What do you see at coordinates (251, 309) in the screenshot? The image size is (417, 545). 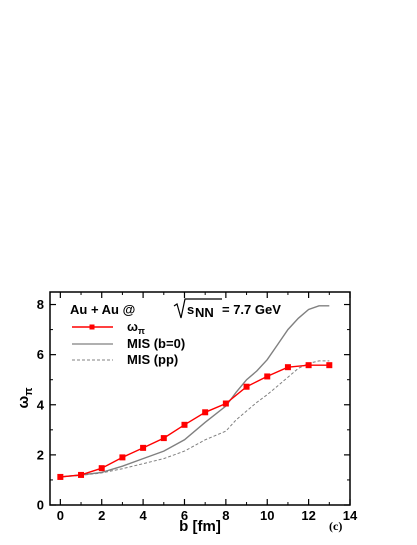 I see `chart-title-suffix: = 7.7 GeV` at bounding box center [251, 309].